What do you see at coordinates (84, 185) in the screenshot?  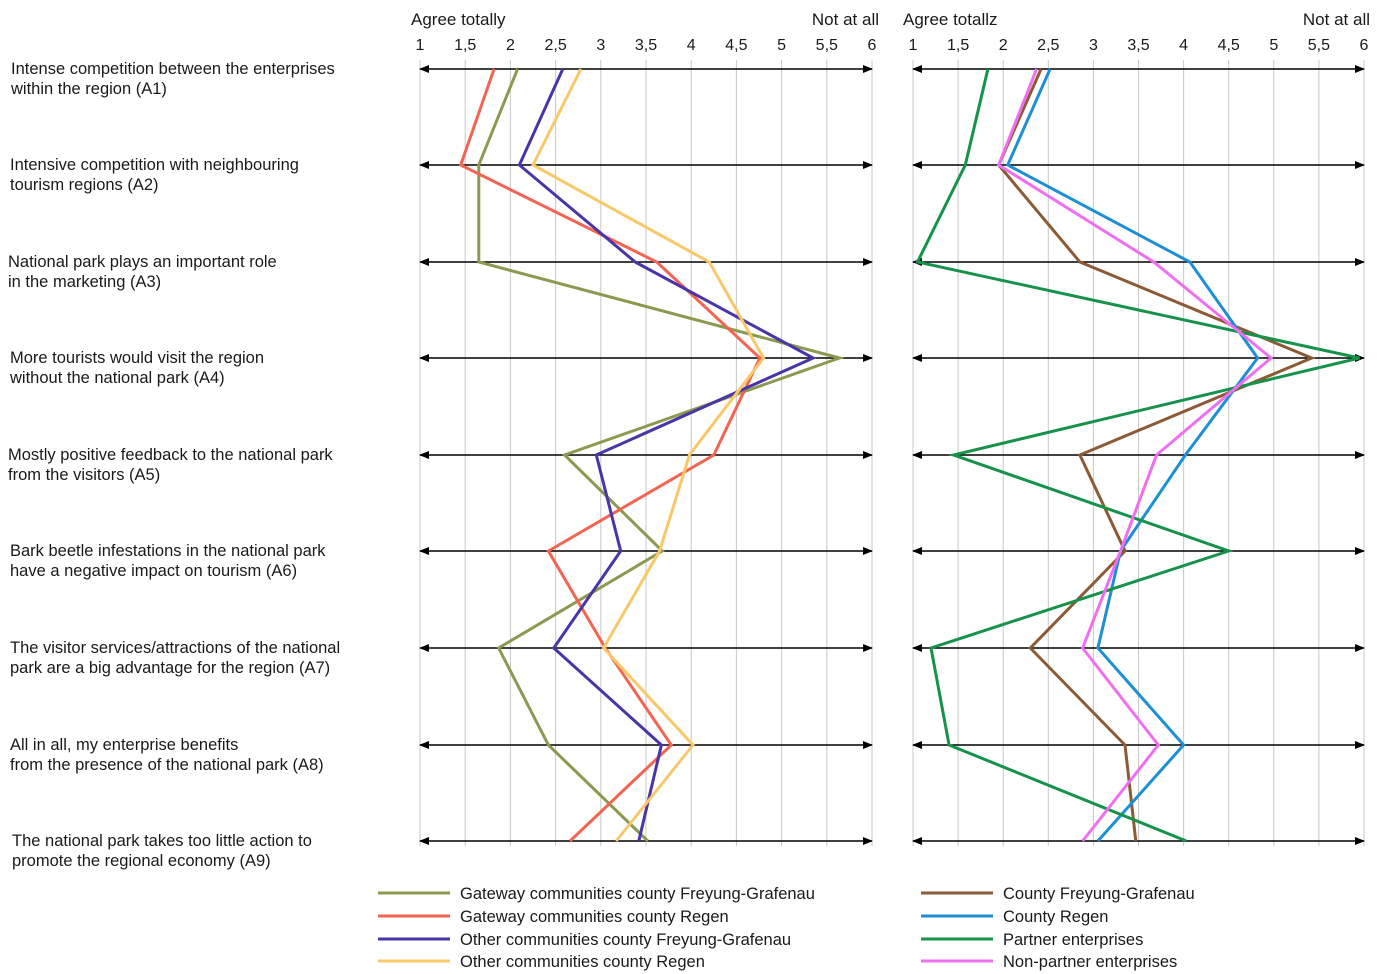 I see `statement-line: tourism regions (A2)` at bounding box center [84, 185].